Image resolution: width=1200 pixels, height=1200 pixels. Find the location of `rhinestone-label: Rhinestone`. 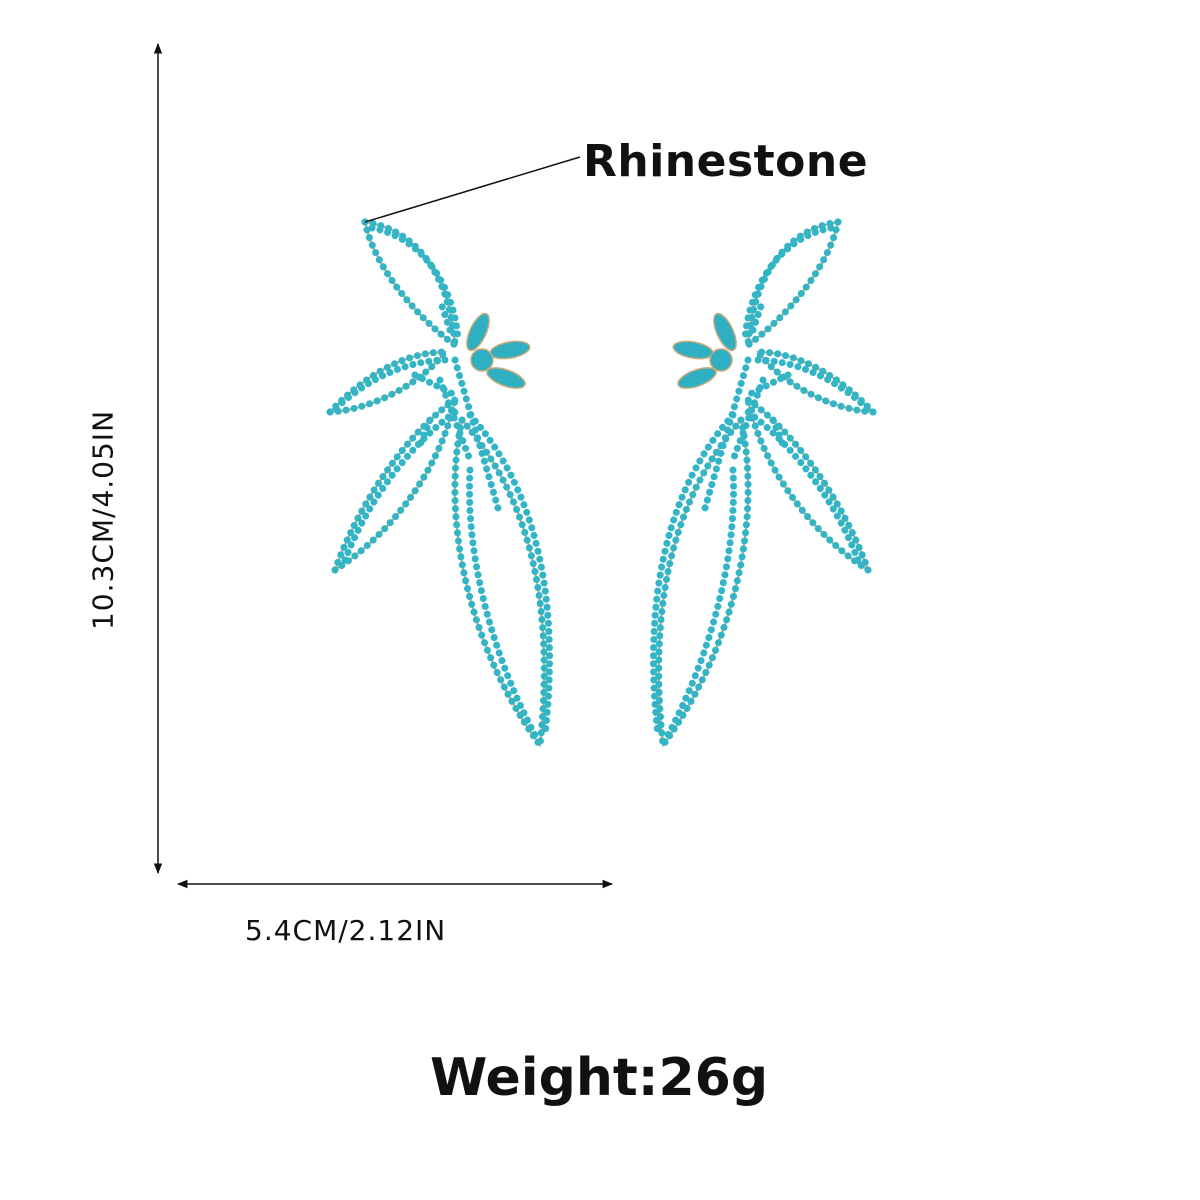

rhinestone-label: Rhinestone is located at coordinates (726, 161).